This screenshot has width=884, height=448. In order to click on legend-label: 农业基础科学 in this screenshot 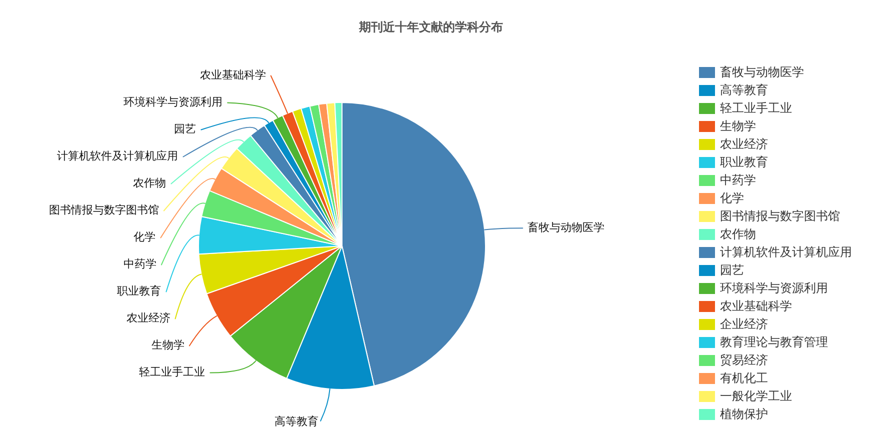, I will do `click(756, 306)`.